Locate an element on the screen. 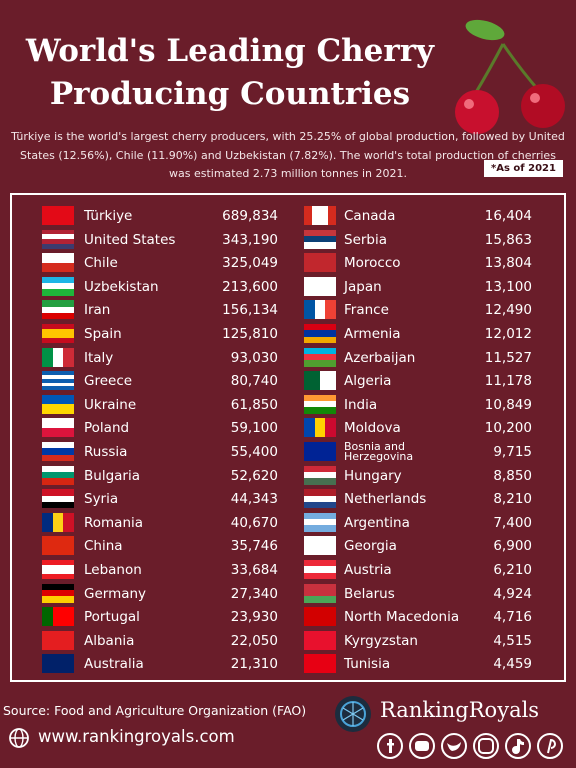 The height and width of the screenshot is (768, 576). production: 13,804 is located at coordinates (508, 263).